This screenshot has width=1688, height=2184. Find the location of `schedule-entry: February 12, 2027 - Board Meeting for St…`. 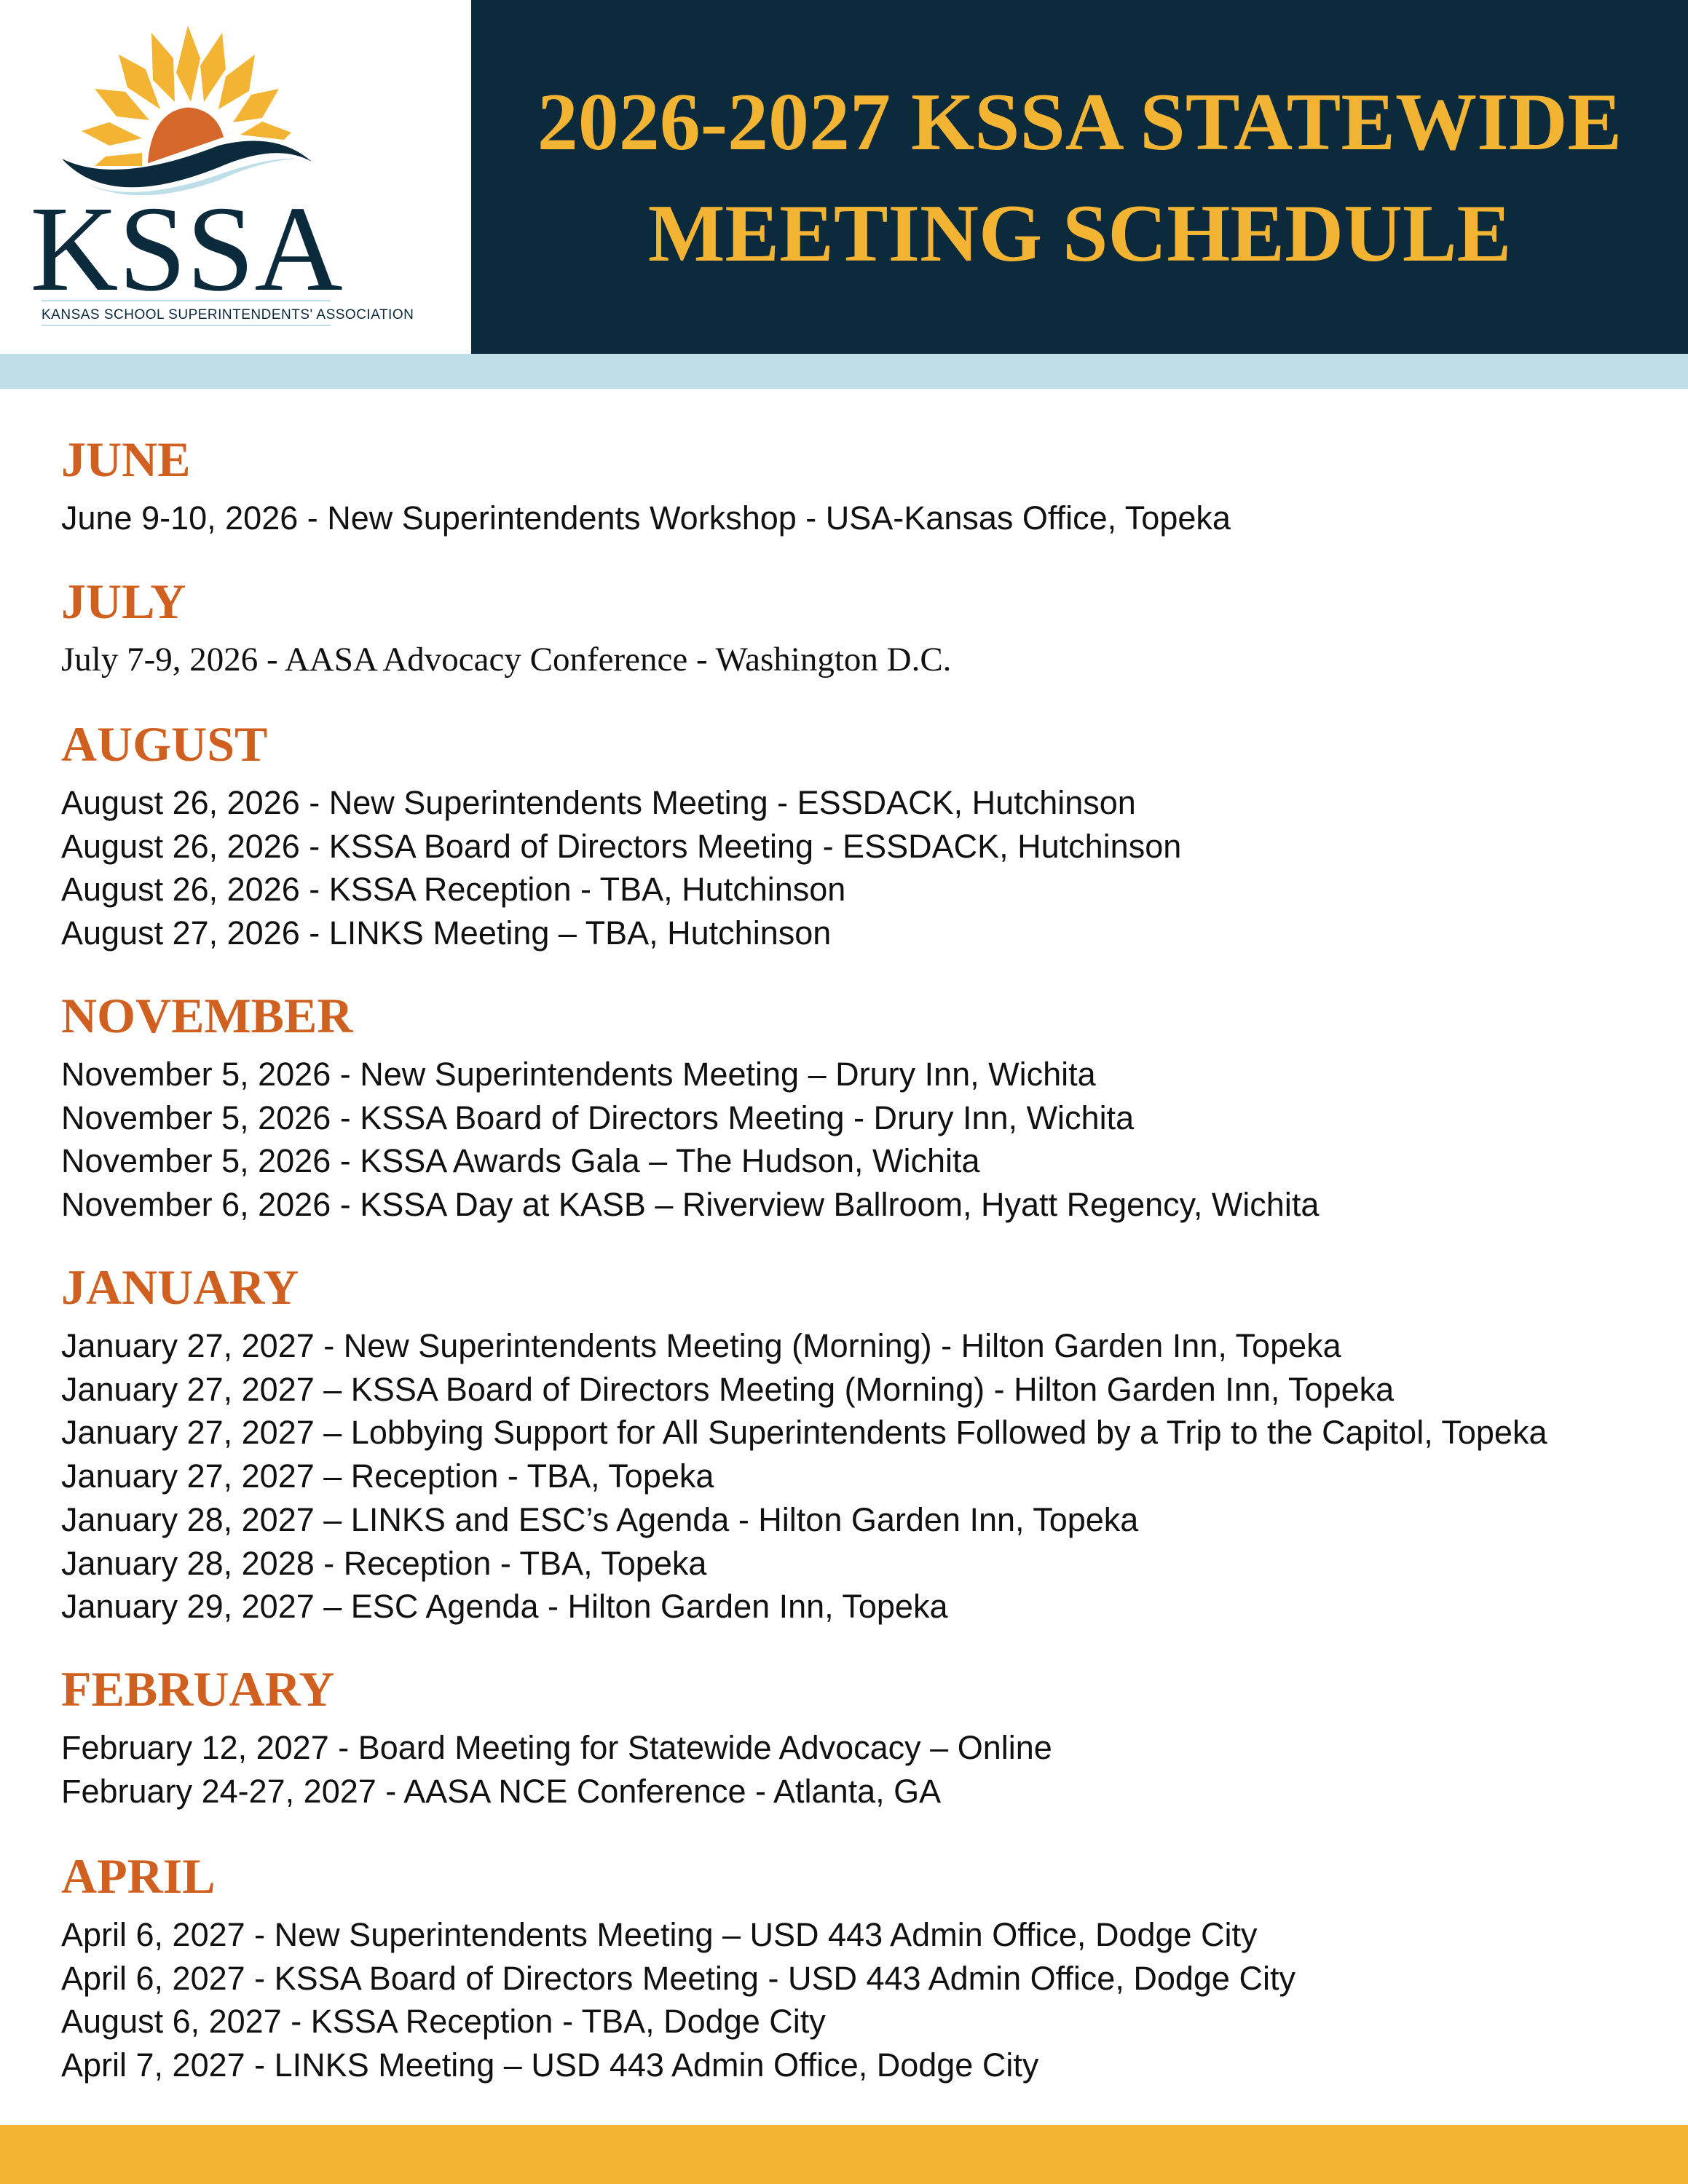

schedule-entry: February 12, 2027 - Board Meeting for St… is located at coordinates (556, 1747).